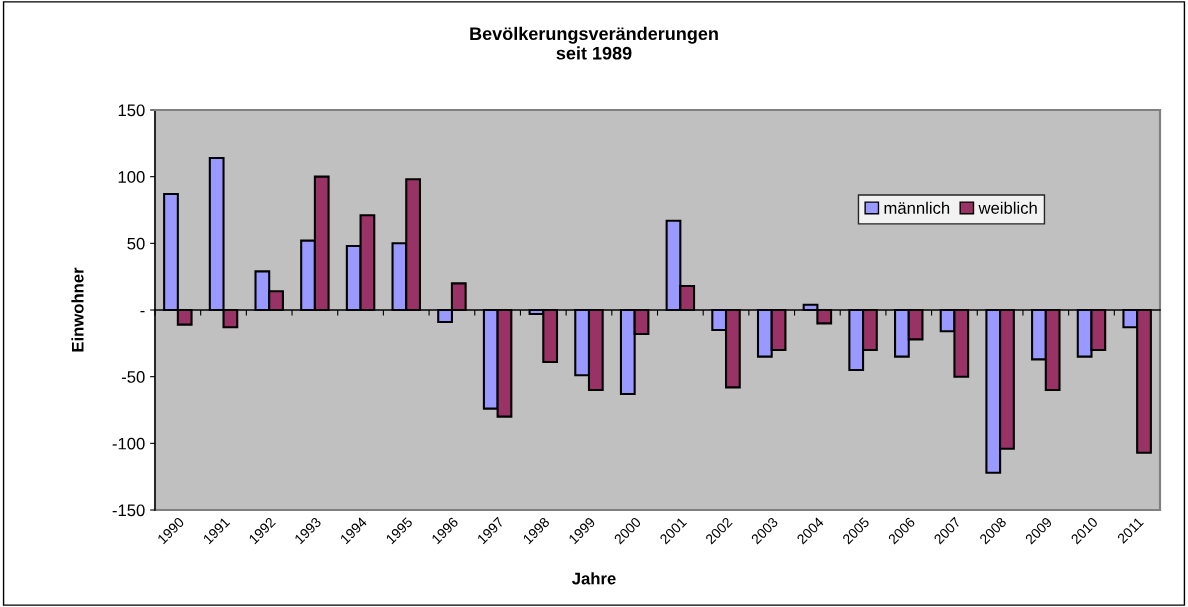  I want to click on y-tick-label: 100, so click(131, 177).